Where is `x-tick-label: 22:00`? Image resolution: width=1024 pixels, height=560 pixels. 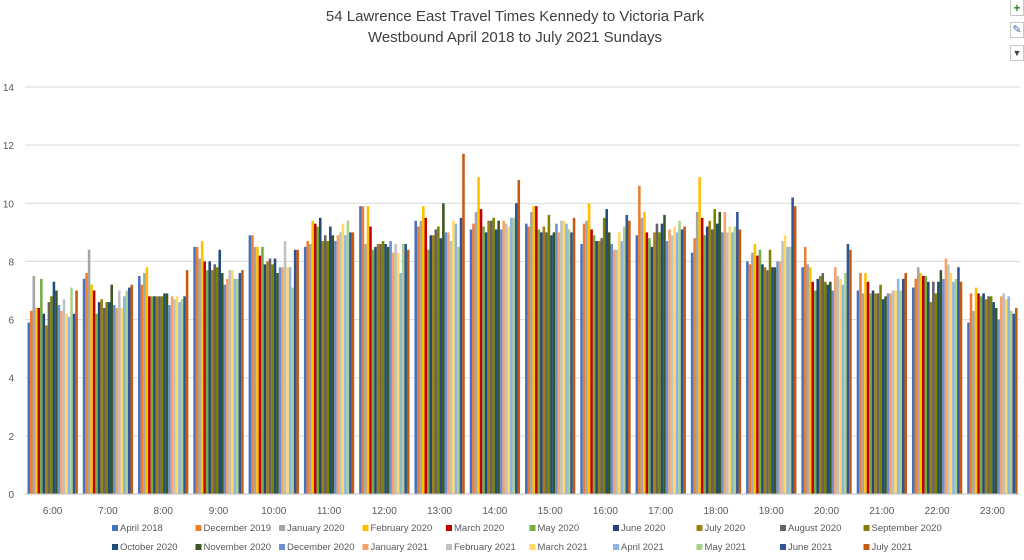
x-tick-label: 22:00 is located at coordinates (937, 511).